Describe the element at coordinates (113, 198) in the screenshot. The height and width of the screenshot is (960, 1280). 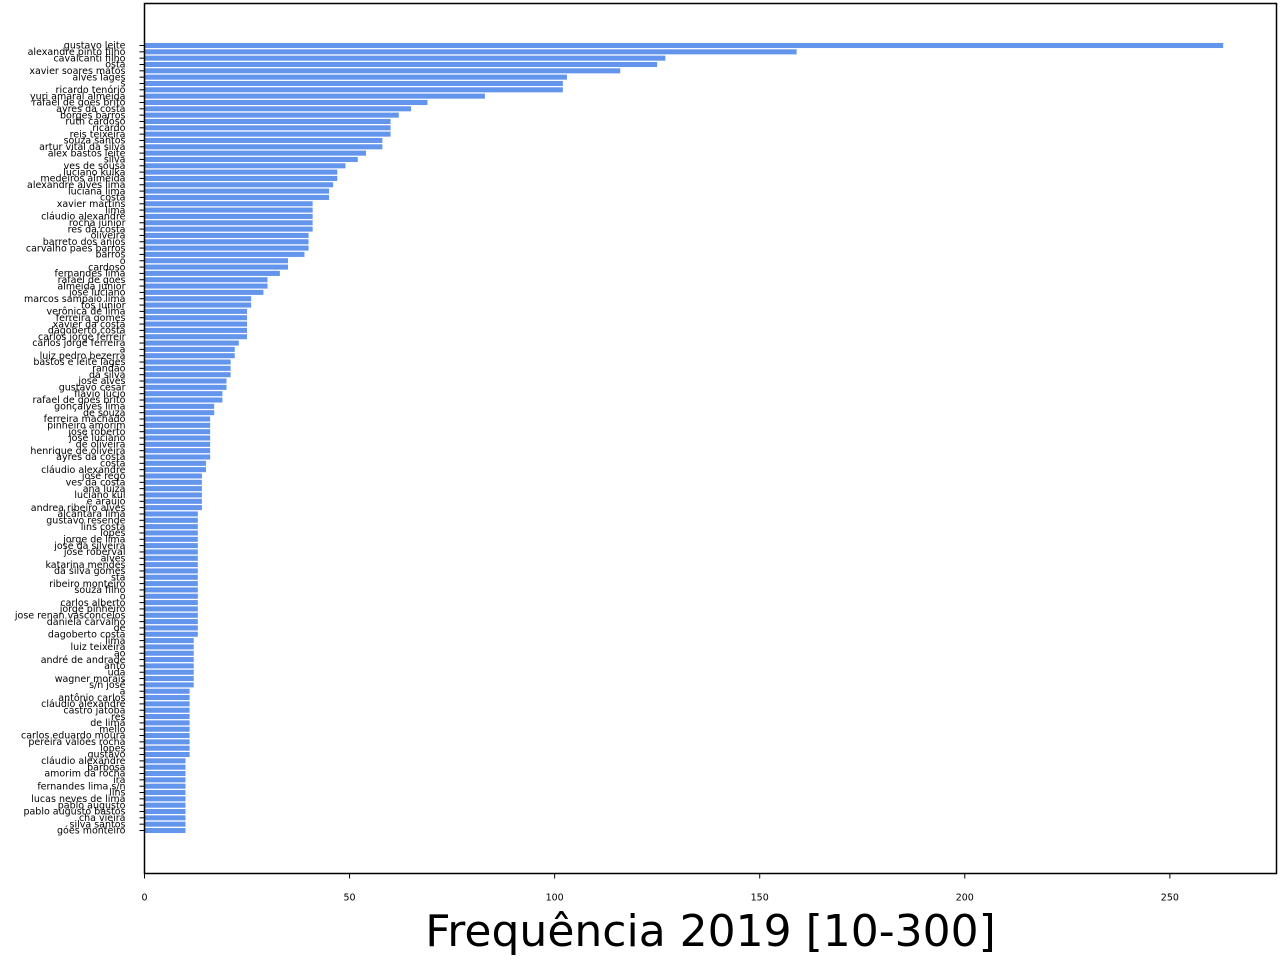
I see `y-tick-label: costa` at that location.